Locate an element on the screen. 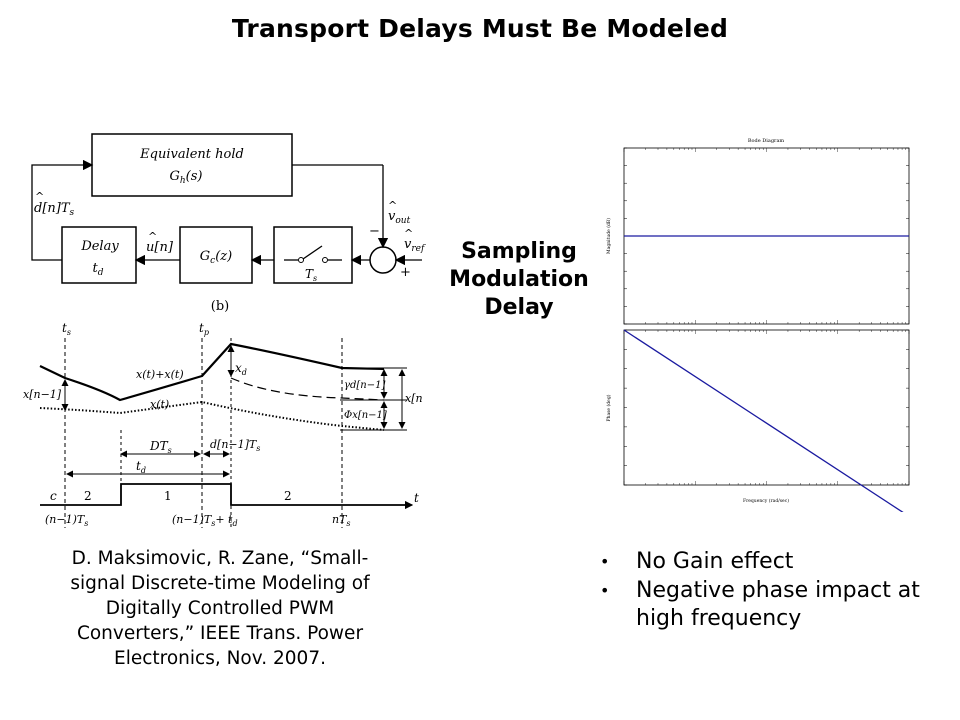  delay-label: Delay is located at coordinates (99, 246).